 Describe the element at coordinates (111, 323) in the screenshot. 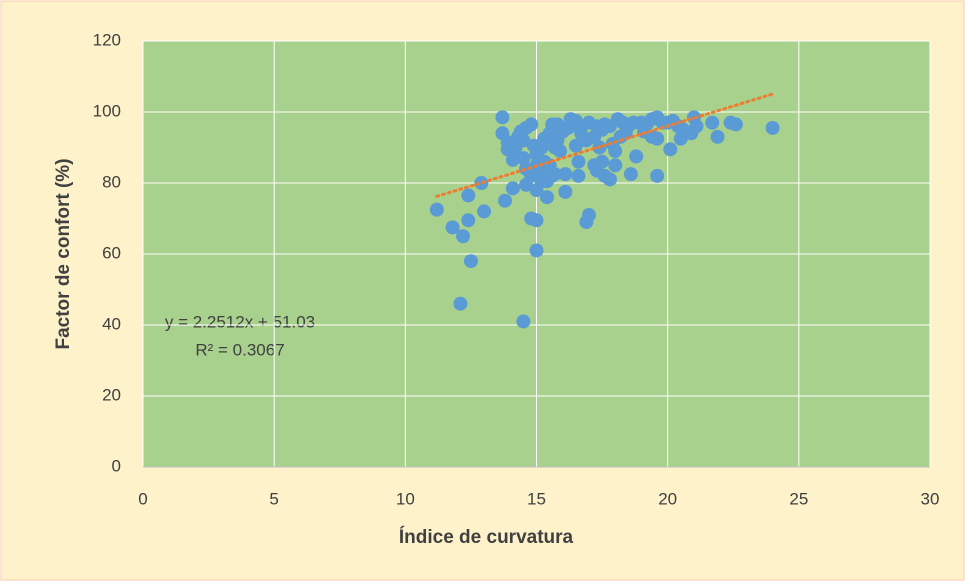

I see `y-tick-label: 40` at that location.